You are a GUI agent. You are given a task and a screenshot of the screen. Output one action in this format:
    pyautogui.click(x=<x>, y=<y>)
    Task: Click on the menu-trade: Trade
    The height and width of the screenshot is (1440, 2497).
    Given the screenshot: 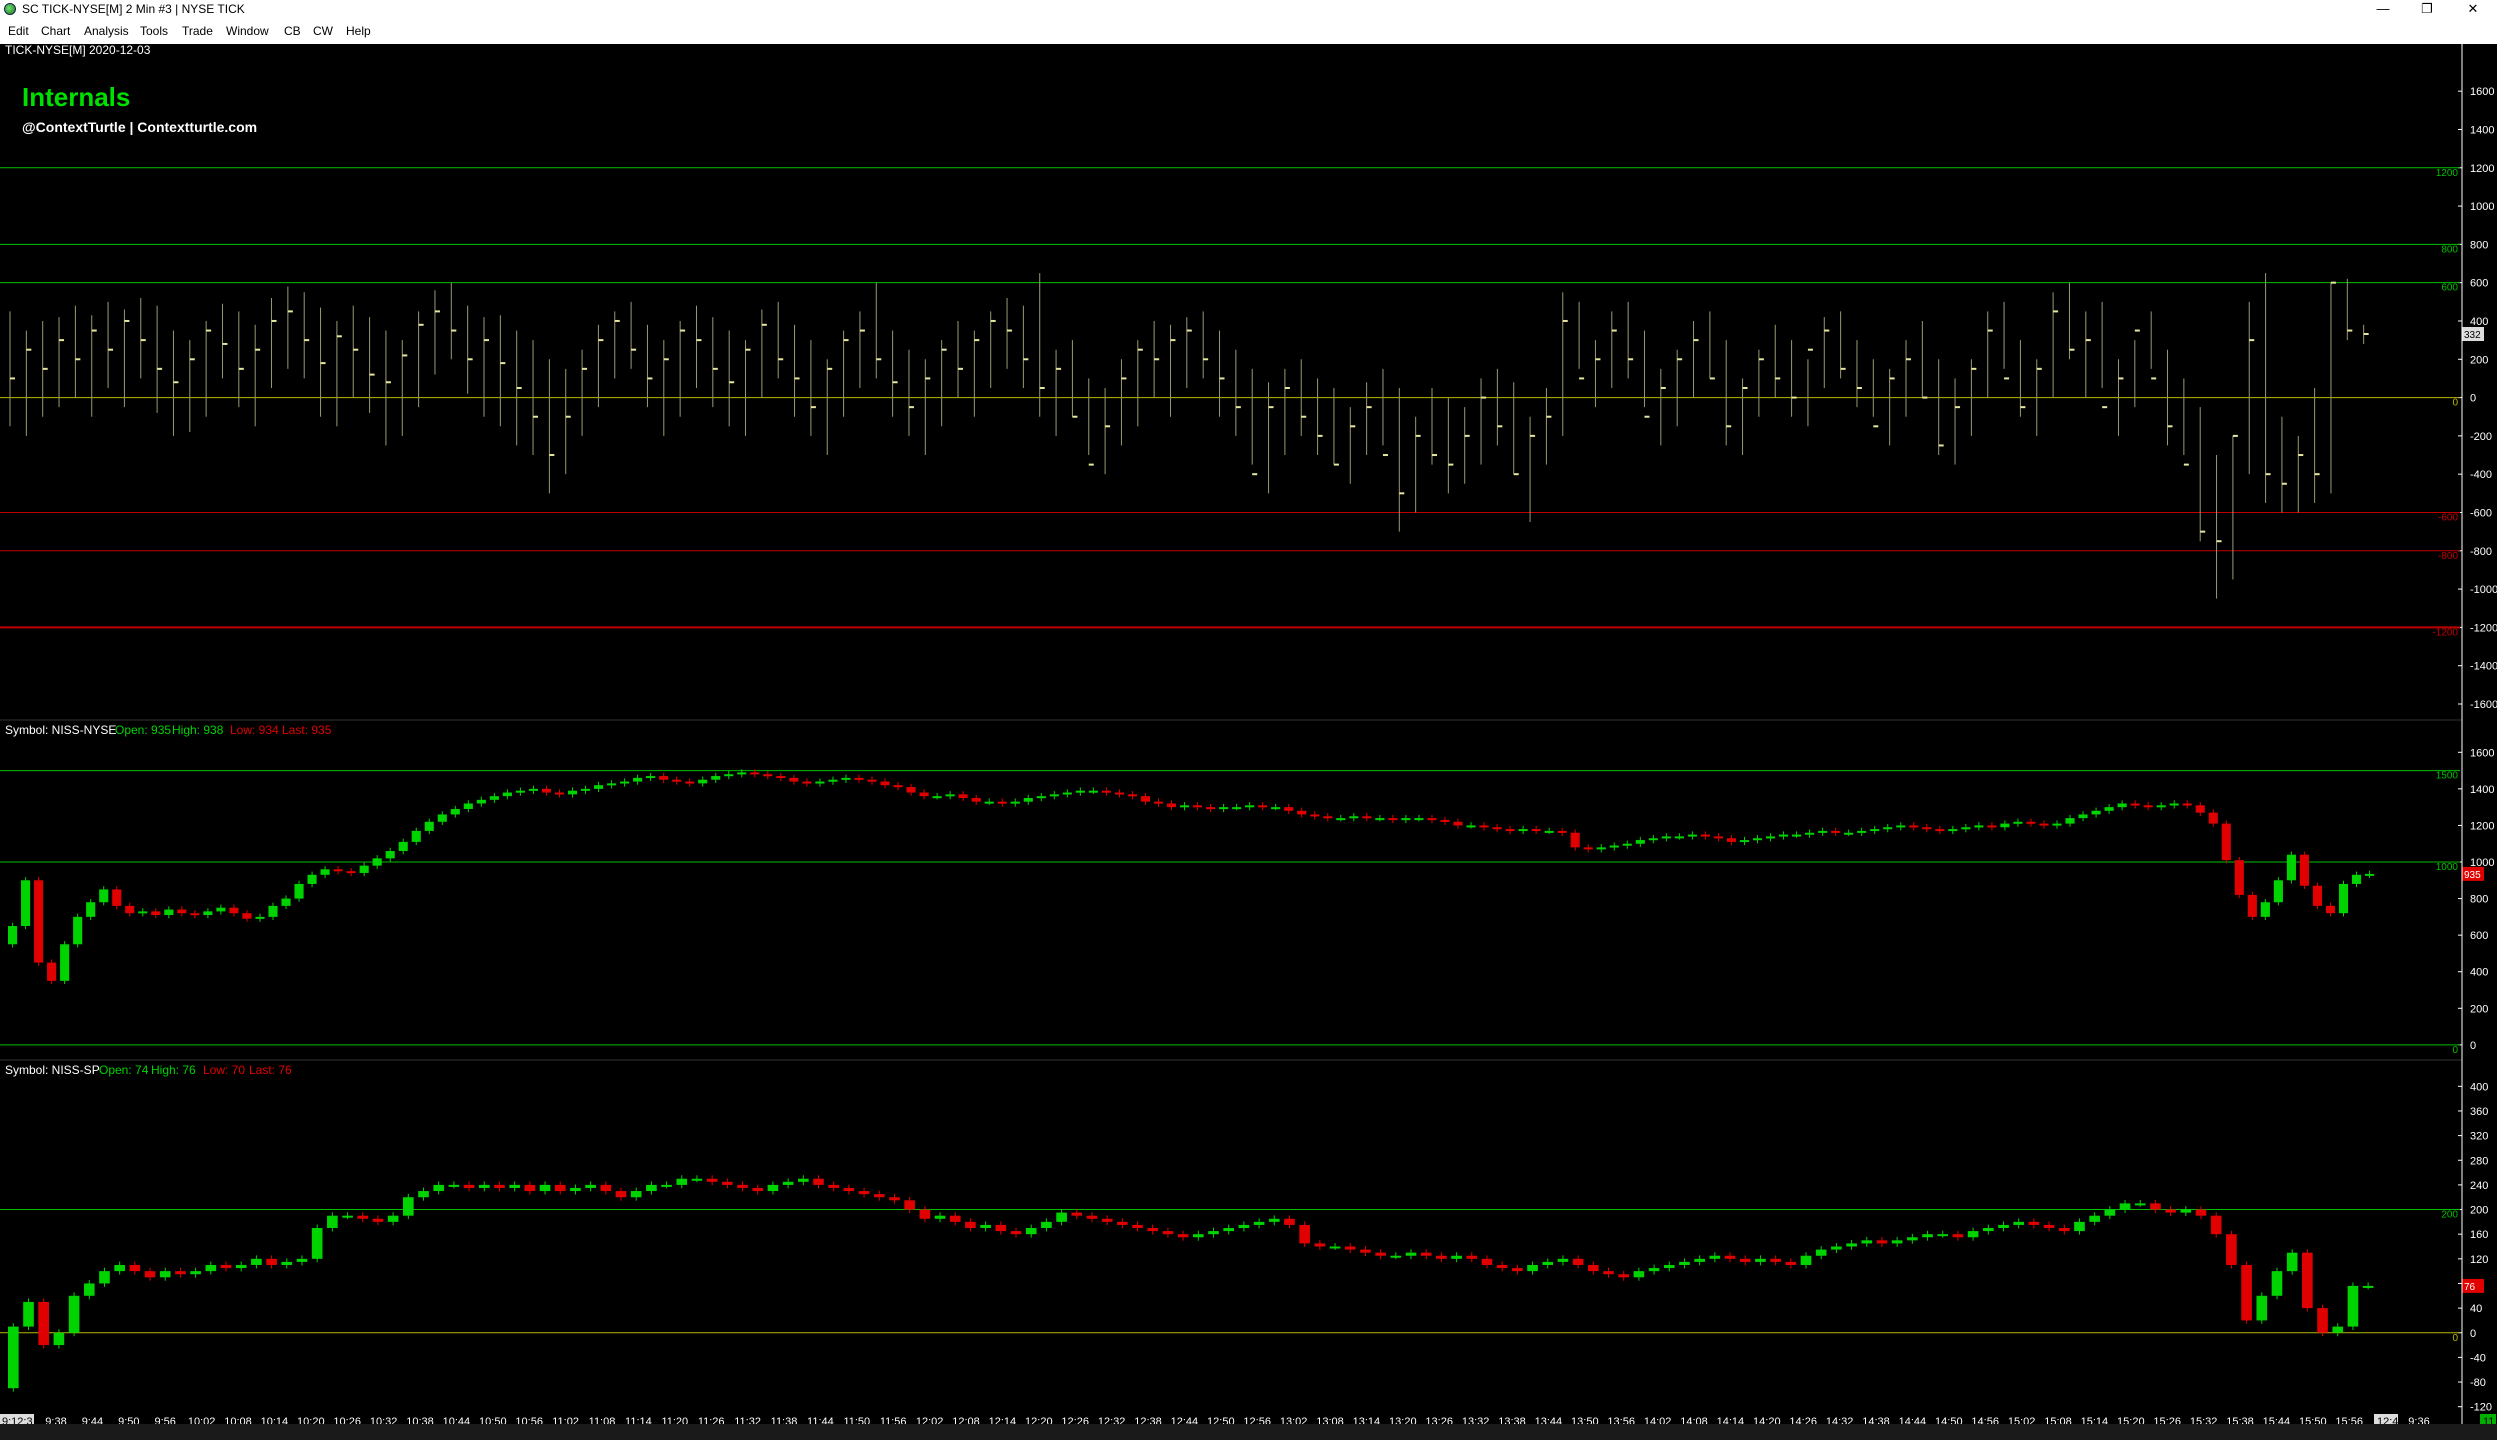 What is the action you would take?
    pyautogui.click(x=197, y=31)
    